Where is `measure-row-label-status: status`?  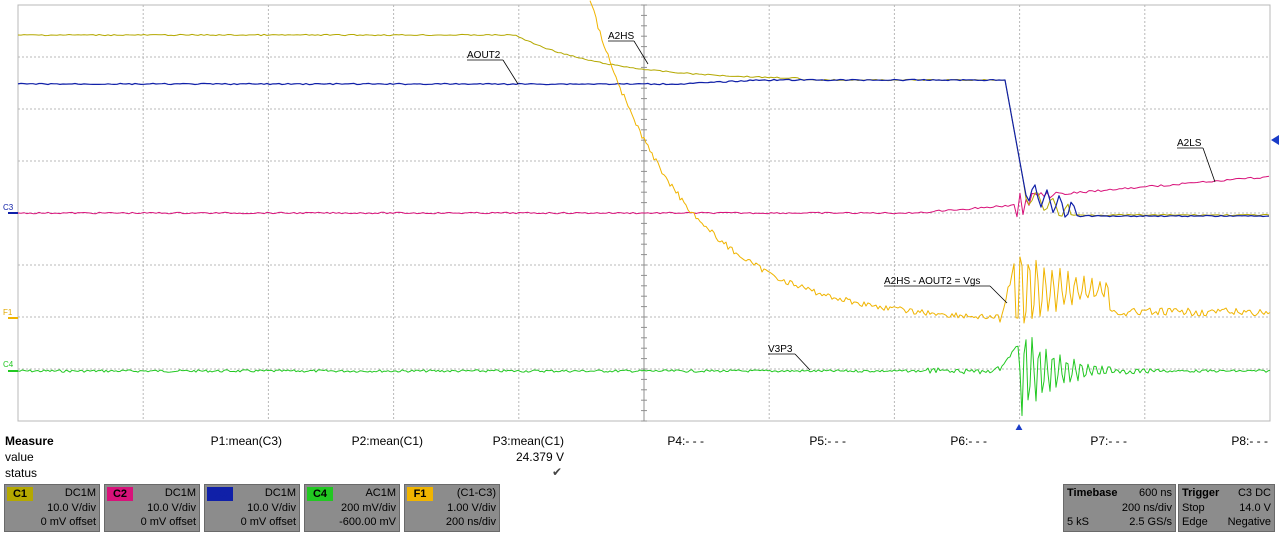 measure-row-label-status: status is located at coordinates (21, 473).